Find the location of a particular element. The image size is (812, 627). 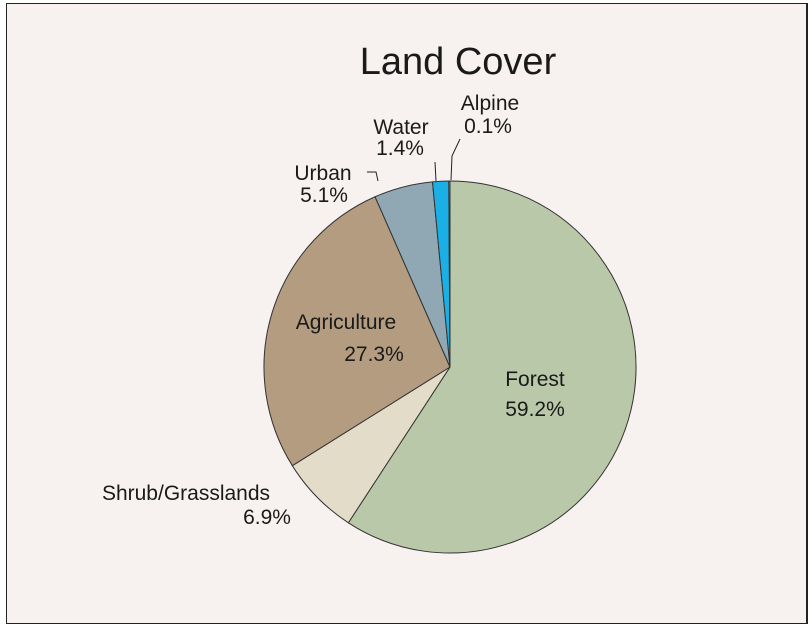

slice-label-urban: Urban is located at coordinates (322, 173).